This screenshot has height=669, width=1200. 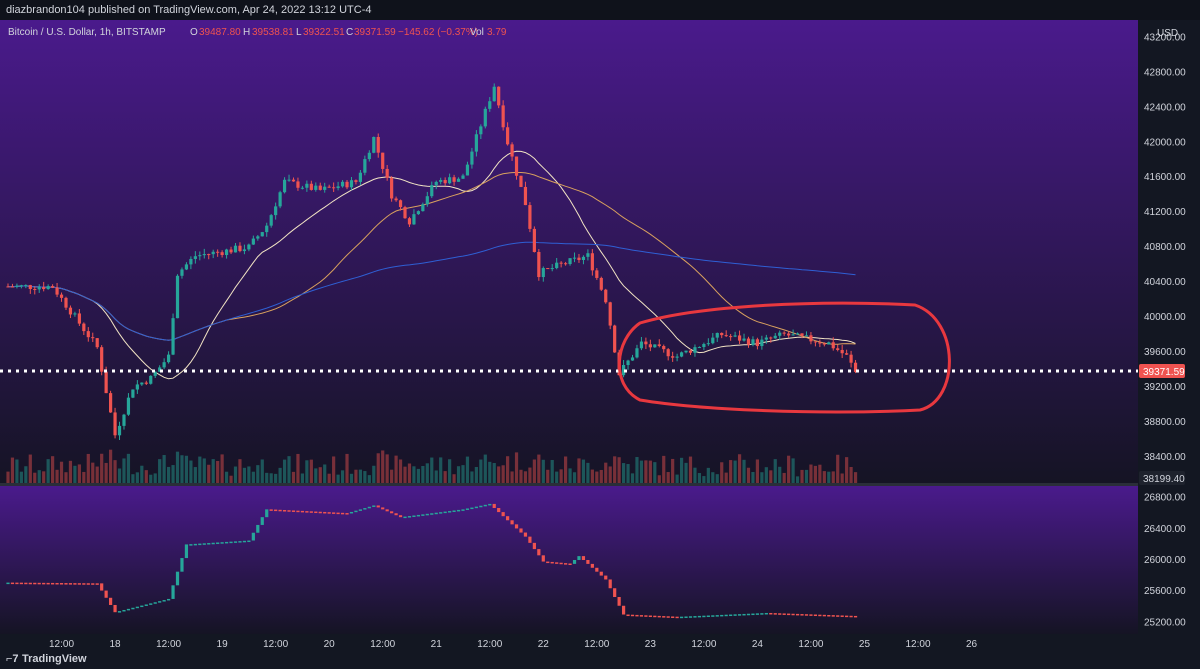 I want to click on tradingview-logo-icon: ⌐7, so click(x=12, y=659).